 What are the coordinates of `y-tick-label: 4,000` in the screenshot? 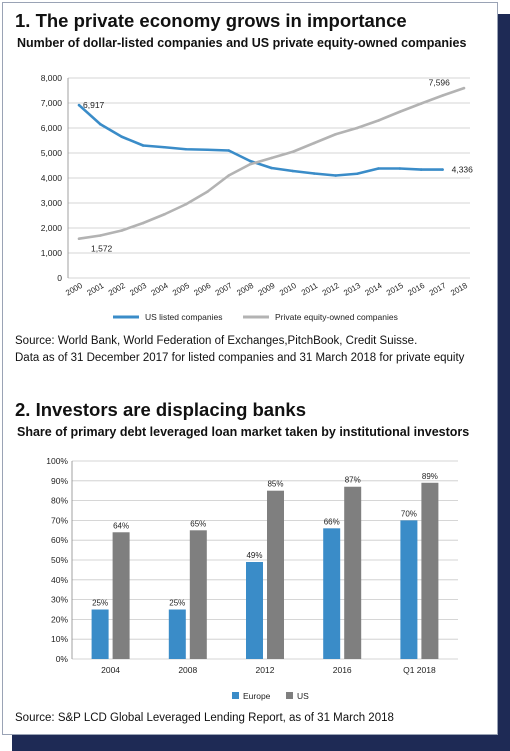 It's located at (52, 178).